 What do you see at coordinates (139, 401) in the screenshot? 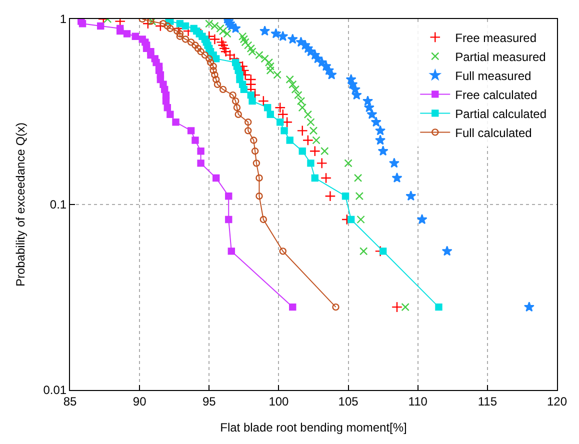
I see `x-tick-label: 90` at bounding box center [139, 401].